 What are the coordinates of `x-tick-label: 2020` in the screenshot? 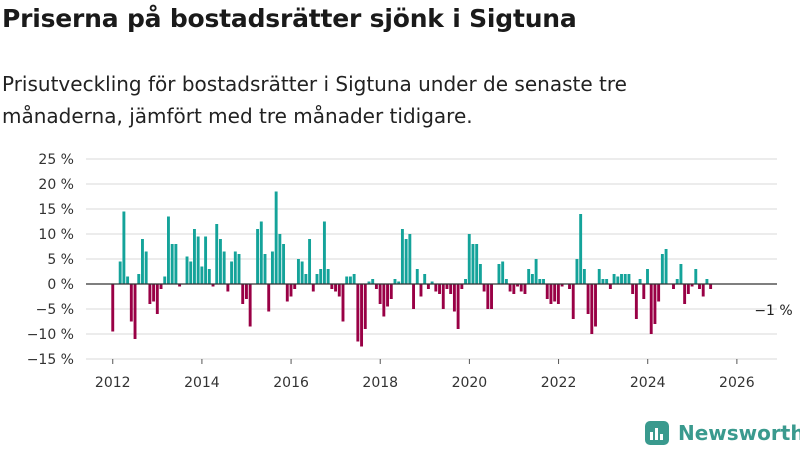 It's located at (470, 383).